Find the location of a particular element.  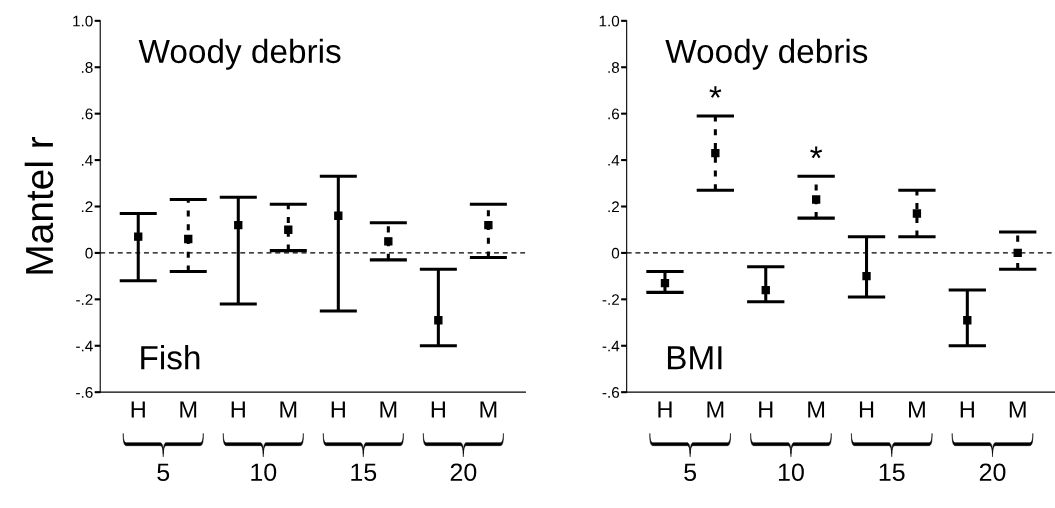

y-axis-title: Mantel r is located at coordinates (39, 205).